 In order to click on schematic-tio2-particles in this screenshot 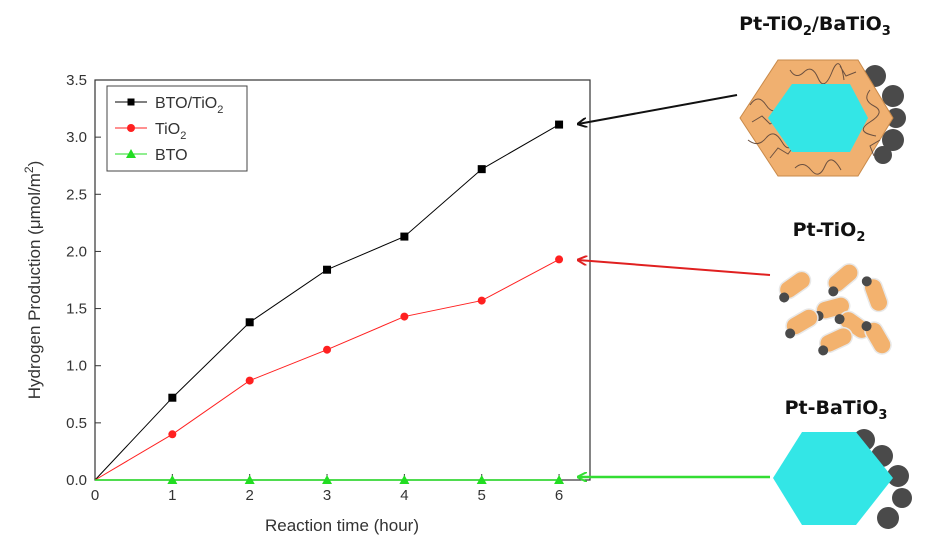, I will do `click(835, 309)`.